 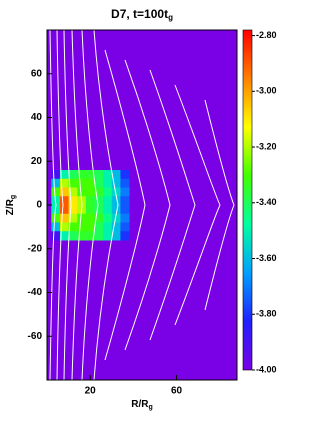 I want to click on x-label-main: R/R, so click(x=140, y=404).